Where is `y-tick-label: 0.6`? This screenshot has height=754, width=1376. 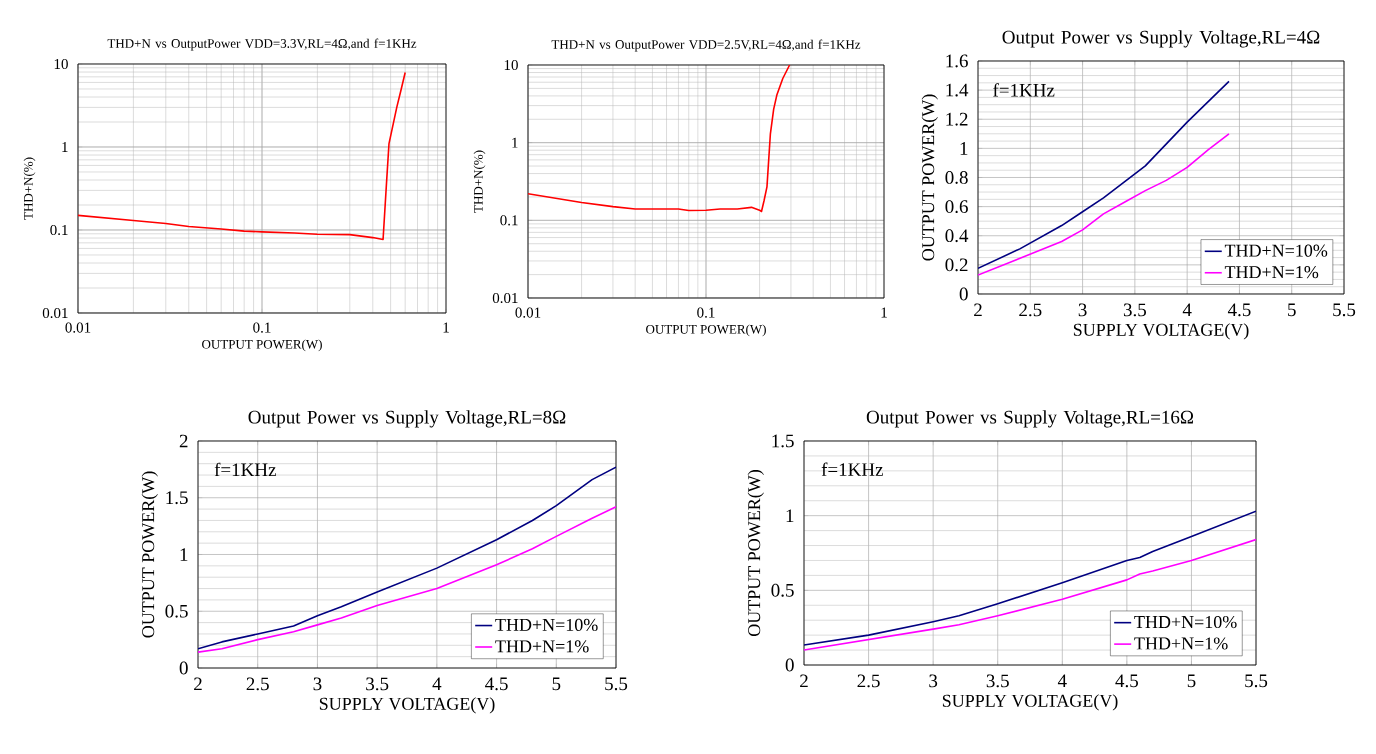
y-tick-label: 0.6 is located at coordinates (956, 207).